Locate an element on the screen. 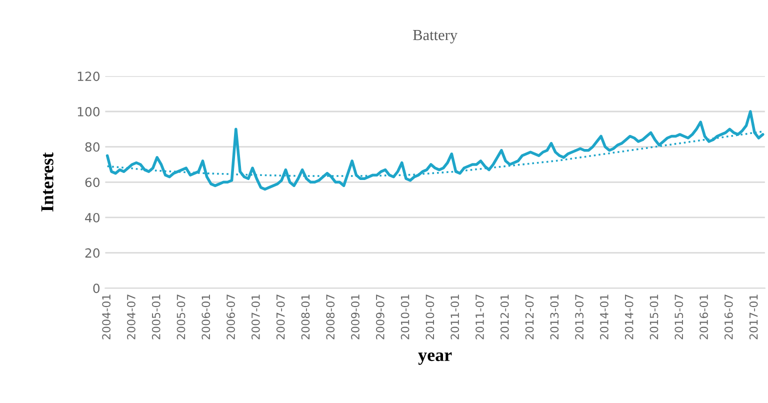  x-tick-label: 2008-07 is located at coordinates (330, 317).